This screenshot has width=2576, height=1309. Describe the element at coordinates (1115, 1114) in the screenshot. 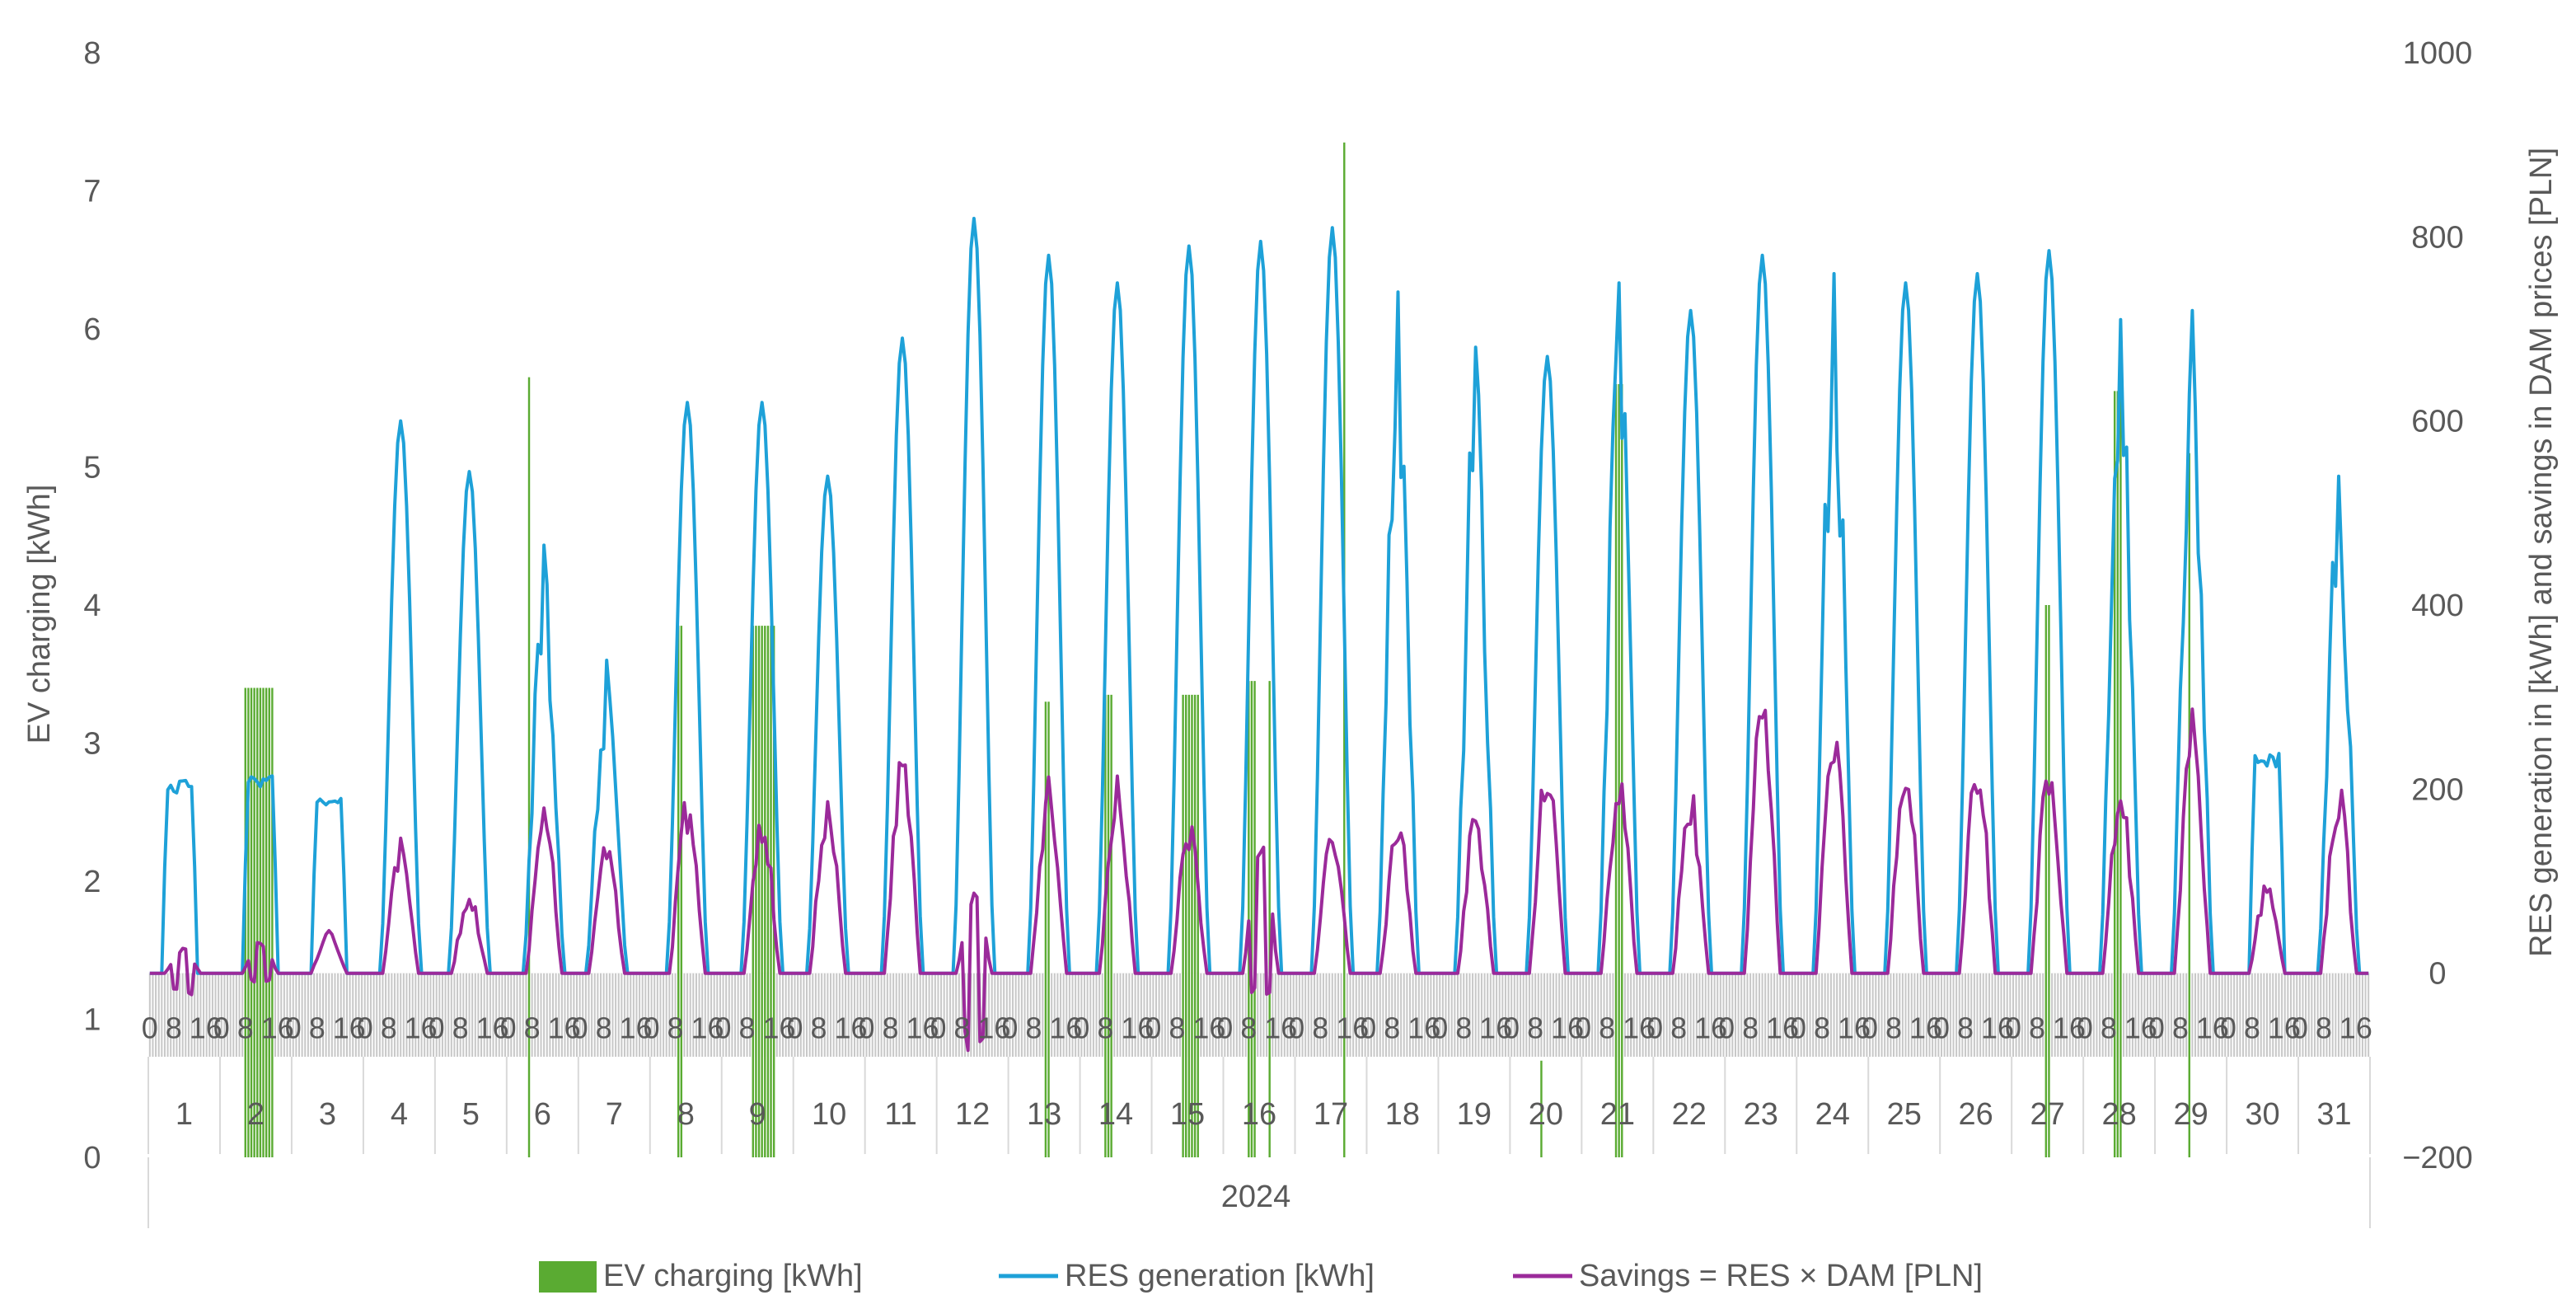

I see `day-tick-label: 14` at that location.